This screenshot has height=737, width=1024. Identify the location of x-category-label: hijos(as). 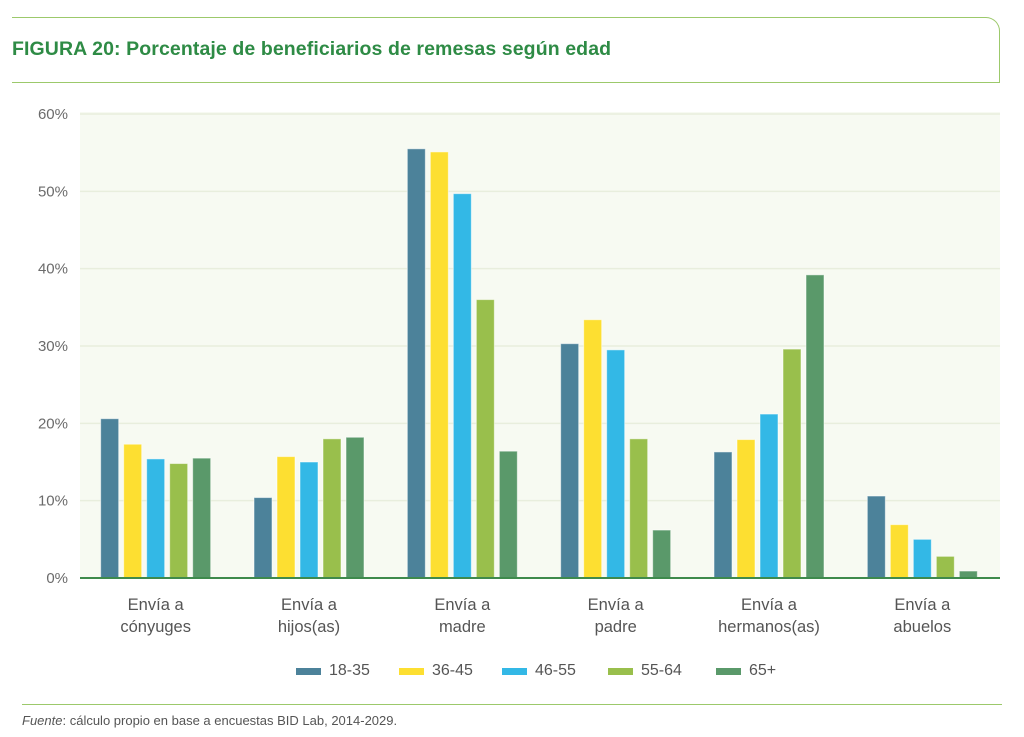
(309, 627).